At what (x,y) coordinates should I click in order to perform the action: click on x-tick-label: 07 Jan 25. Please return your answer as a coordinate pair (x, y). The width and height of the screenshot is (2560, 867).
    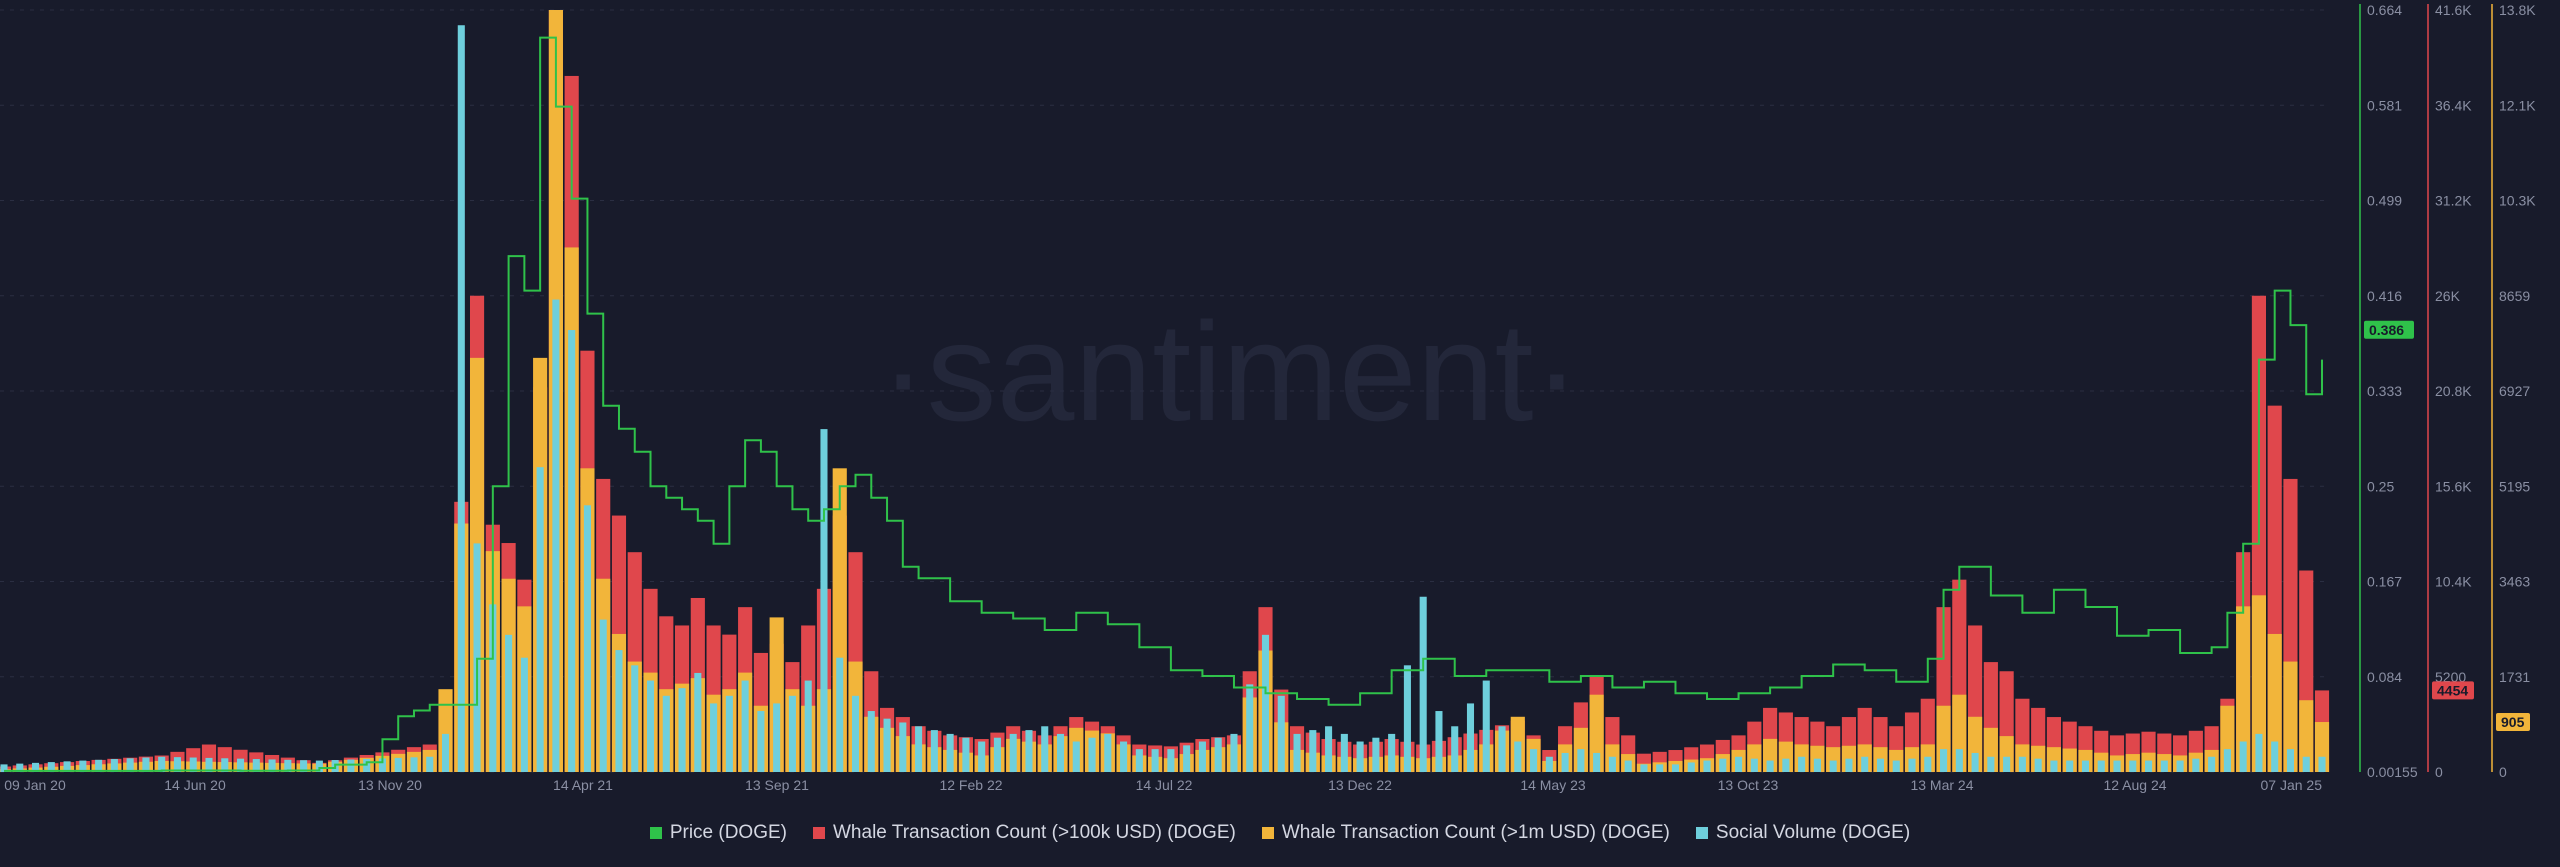
    Looking at the image, I should click on (2292, 785).